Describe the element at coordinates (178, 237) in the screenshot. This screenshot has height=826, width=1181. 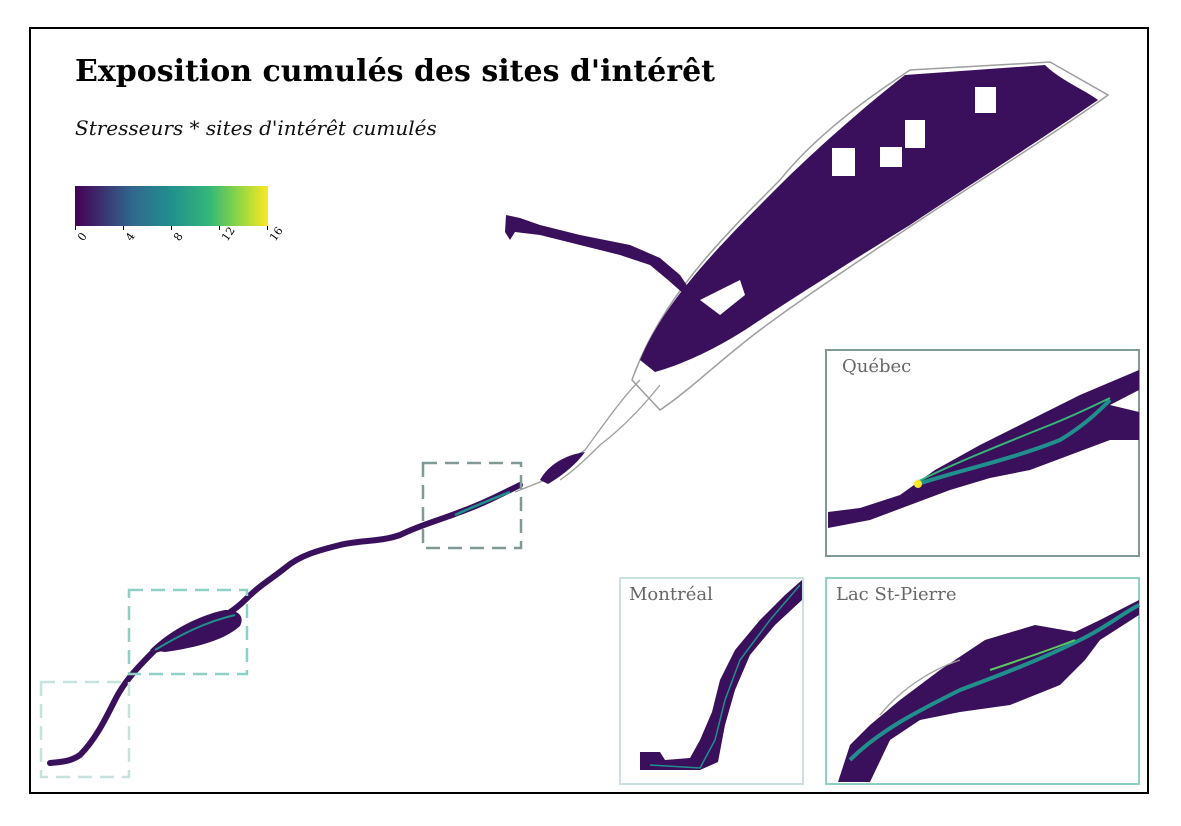
I see `legend-tick-label: 8` at that location.